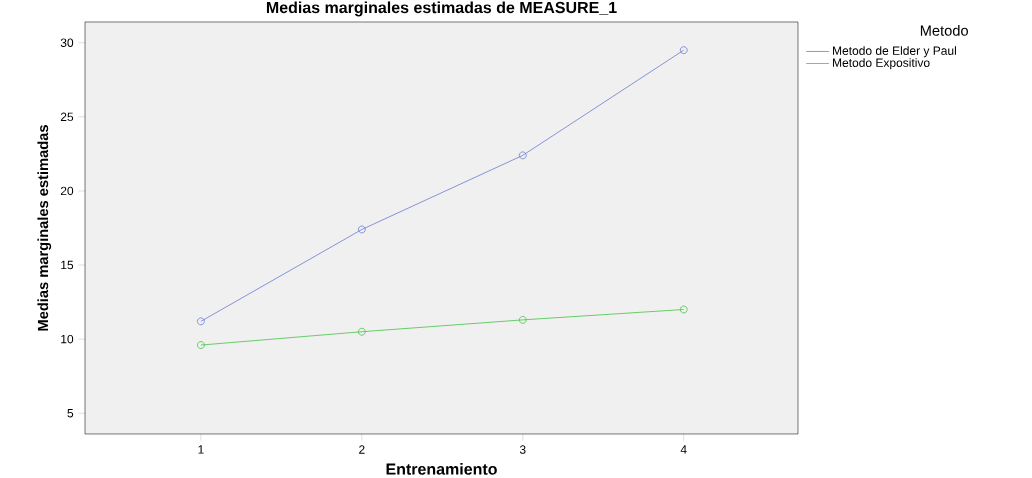 The image size is (1032, 478). Describe the element at coordinates (944, 30) in the screenshot. I see `legend-title: Metodo` at that location.